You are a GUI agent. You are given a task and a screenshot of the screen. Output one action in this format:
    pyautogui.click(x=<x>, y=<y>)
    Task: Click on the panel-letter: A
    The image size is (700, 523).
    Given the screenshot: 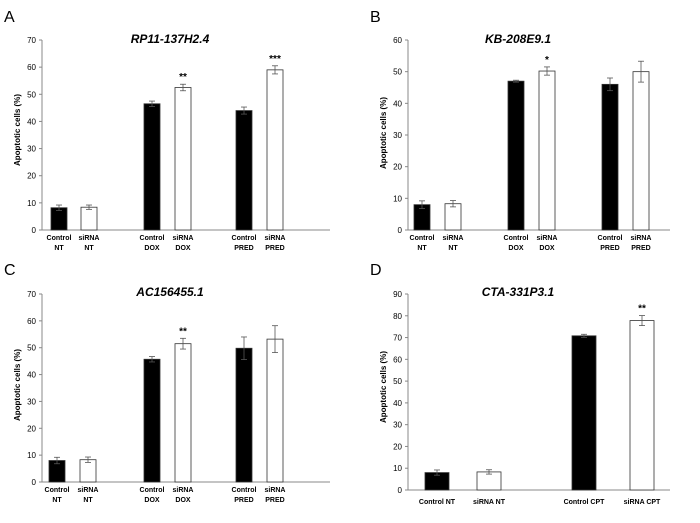 What is the action you would take?
    pyautogui.click(x=9, y=17)
    